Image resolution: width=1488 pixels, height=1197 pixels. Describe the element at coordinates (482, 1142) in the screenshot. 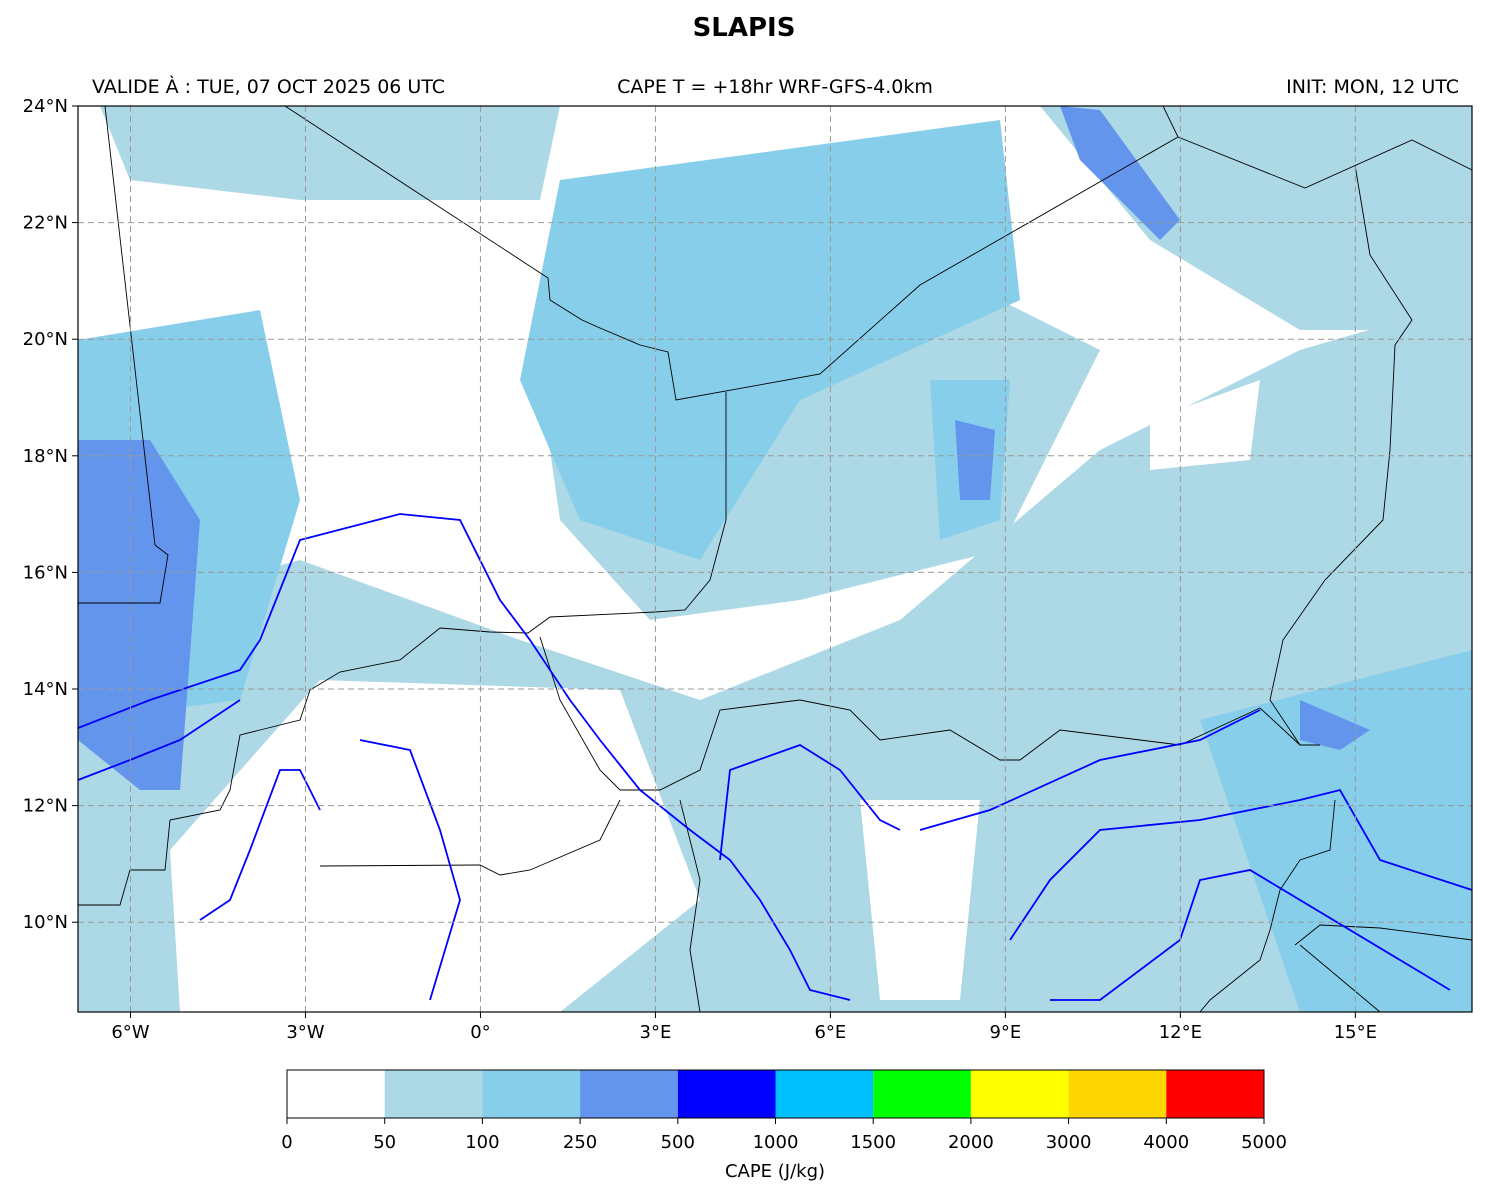

I see `colorbar-tick-label: 100` at that location.